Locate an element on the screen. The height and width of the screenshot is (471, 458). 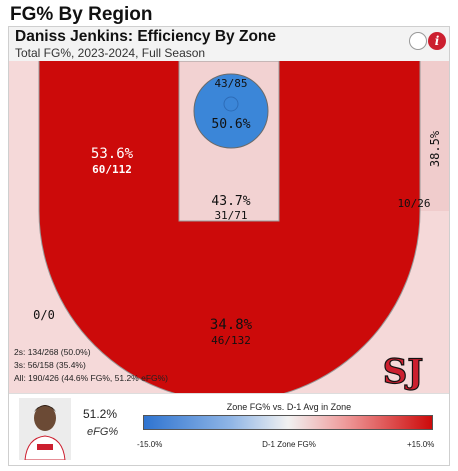
color-scale-bar is located at coordinates (288, 422).